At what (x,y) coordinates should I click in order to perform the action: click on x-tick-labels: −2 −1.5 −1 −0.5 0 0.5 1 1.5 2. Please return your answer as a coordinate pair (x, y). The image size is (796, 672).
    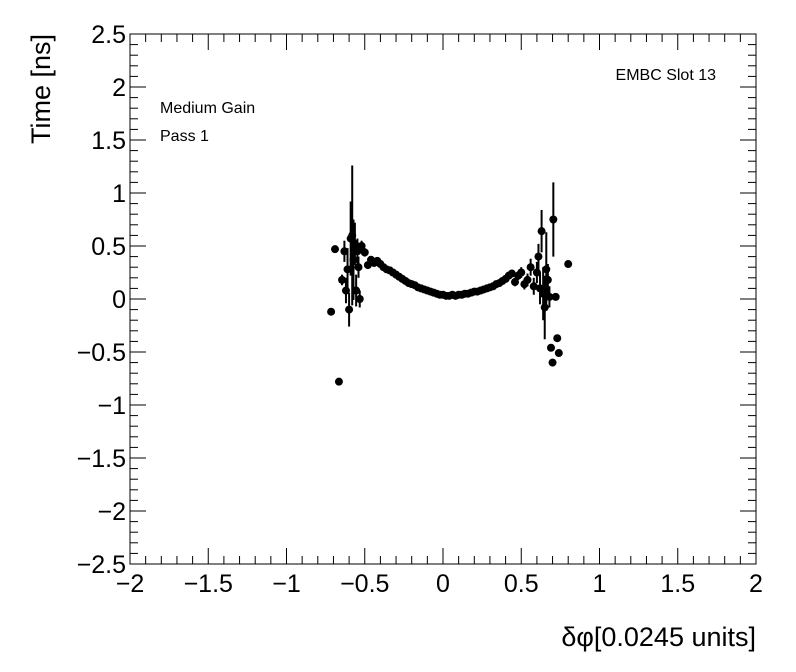
    Looking at the image, I should click on (439, 584).